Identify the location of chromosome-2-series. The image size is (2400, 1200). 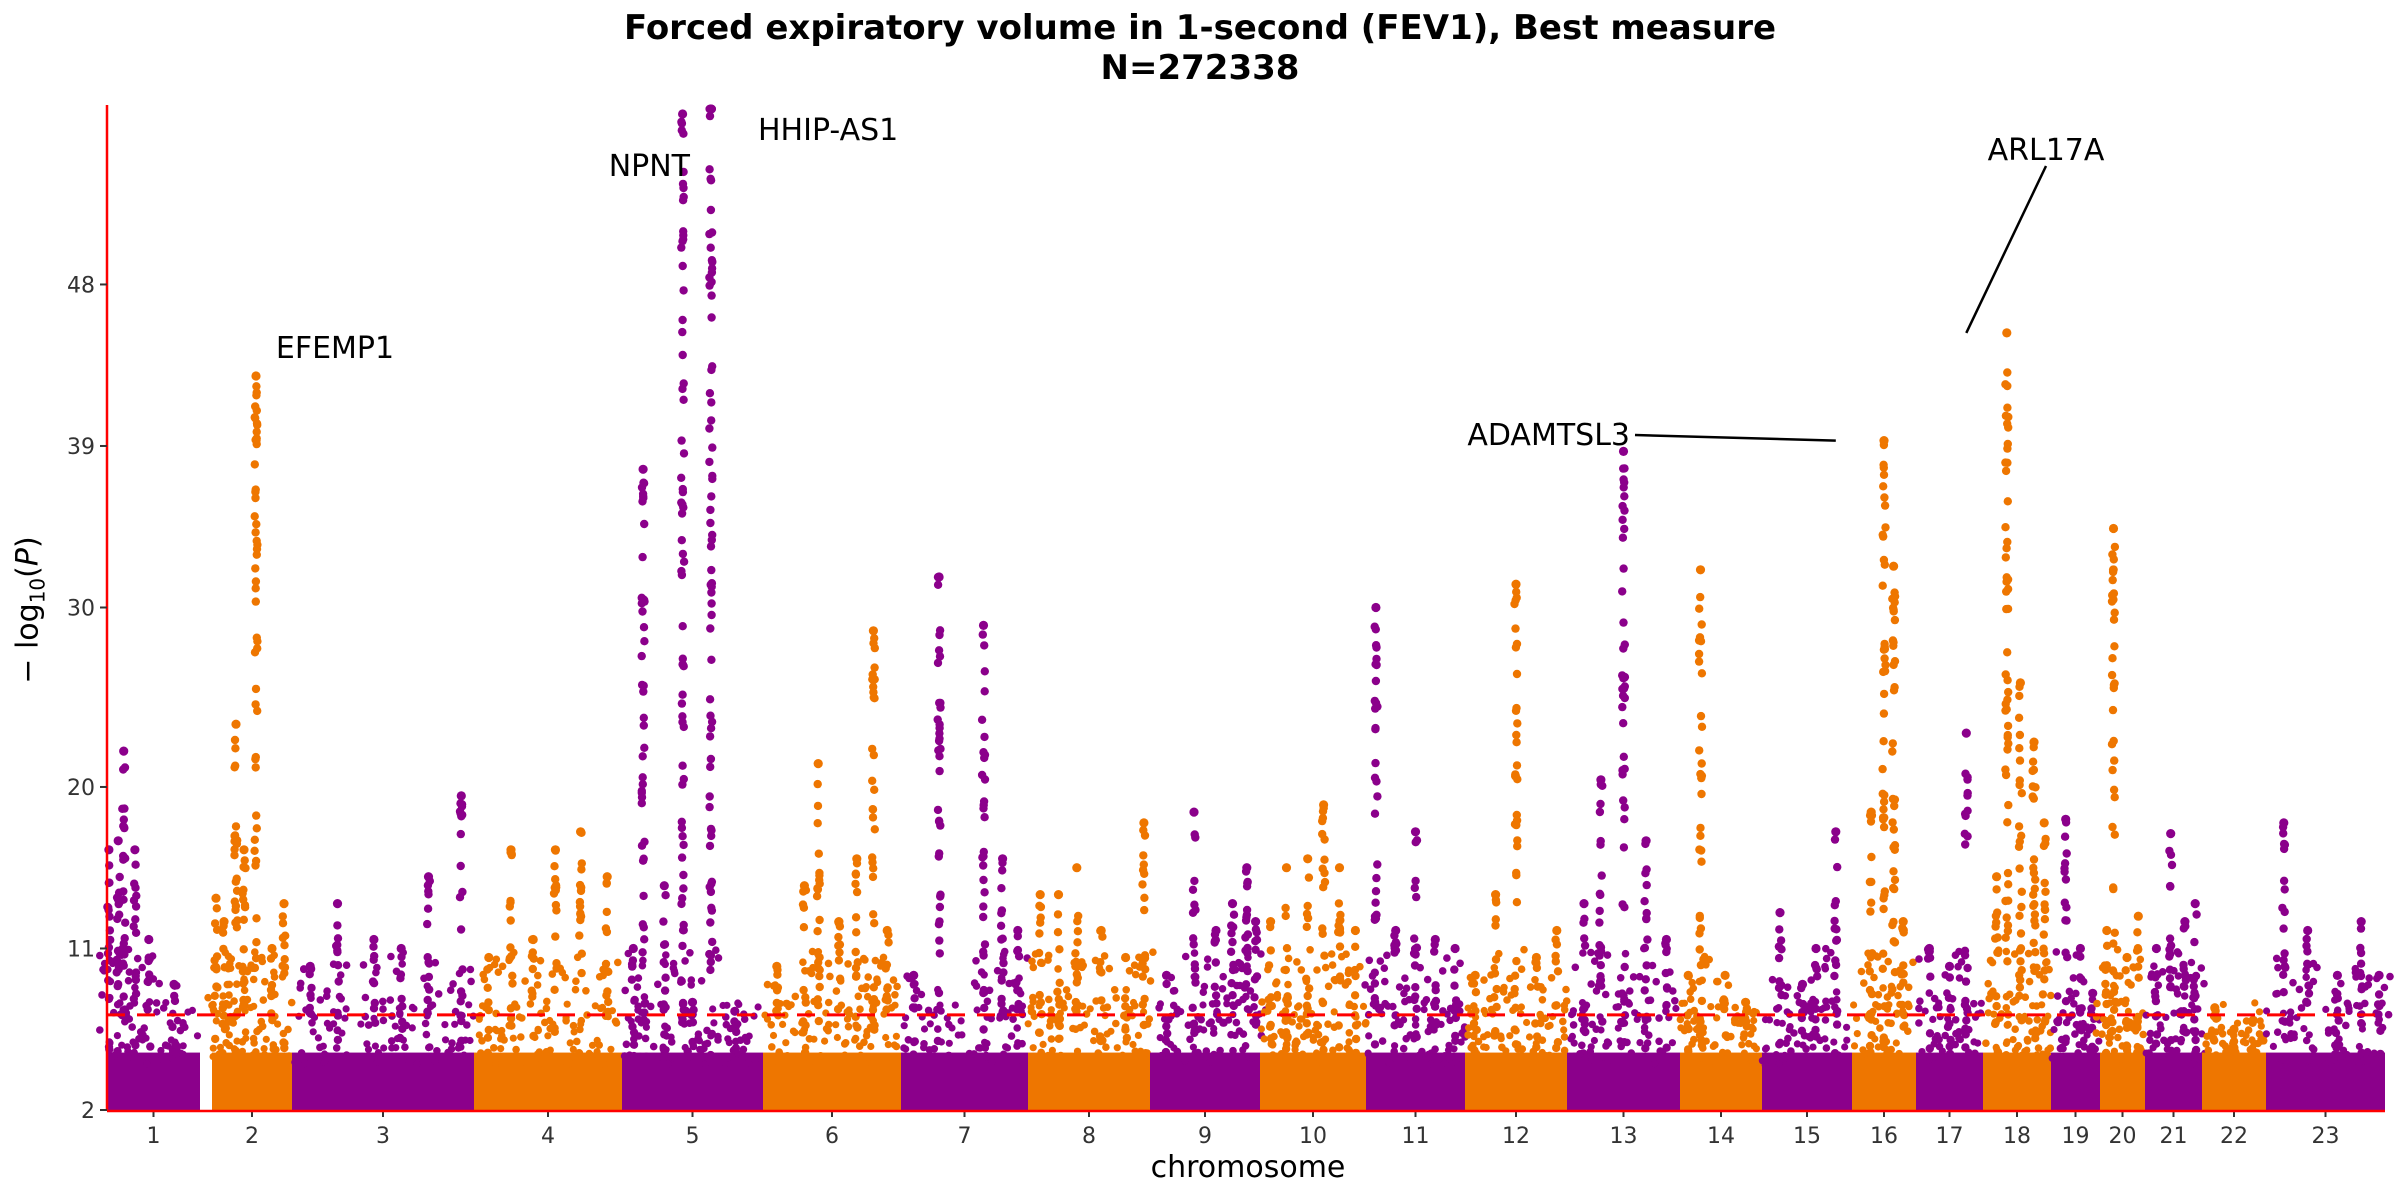
(250, 740).